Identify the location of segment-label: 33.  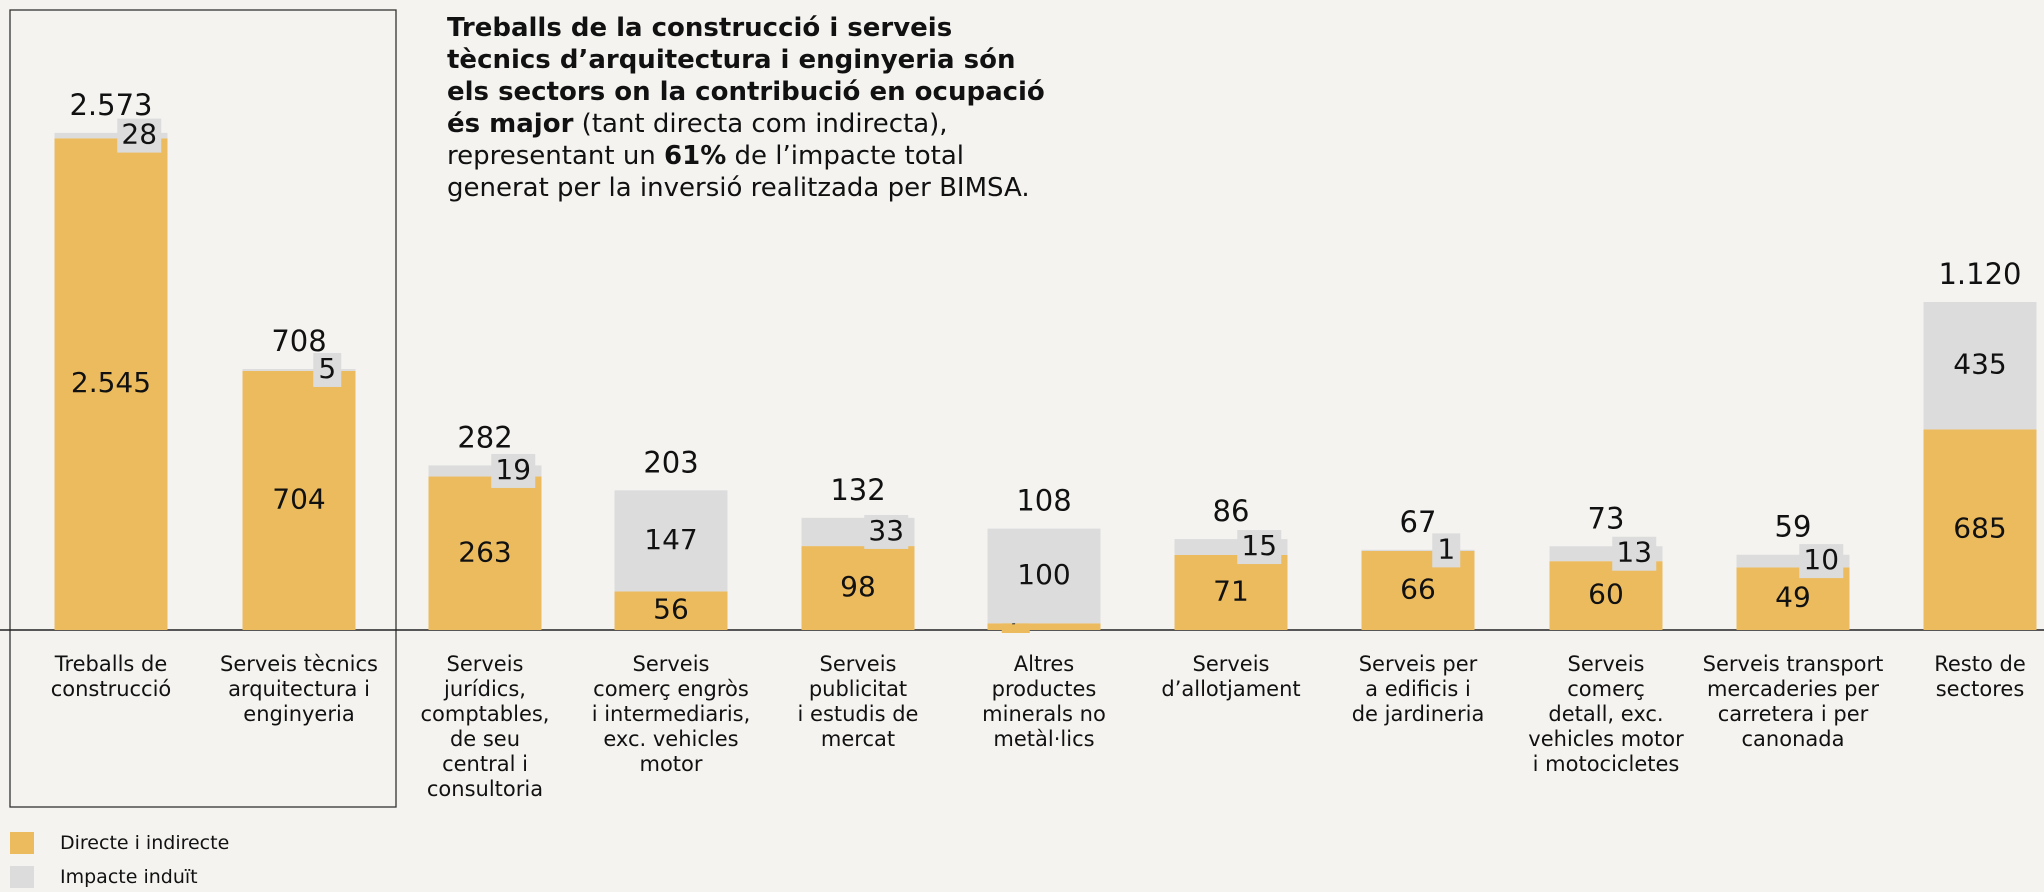
(886, 530).